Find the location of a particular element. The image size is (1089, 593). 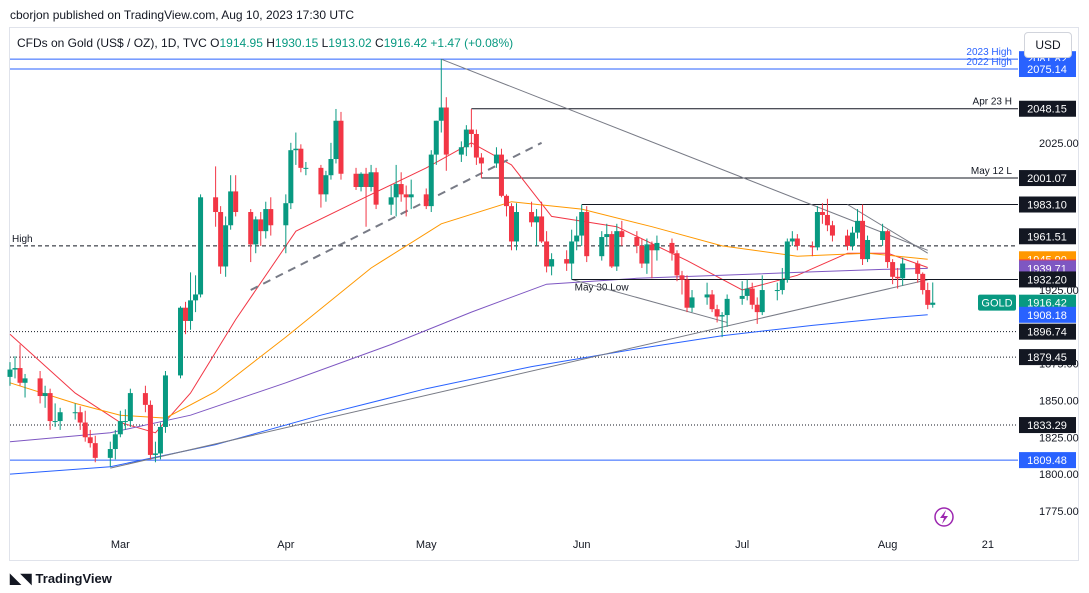

tradingview-logo: ◣◥ TradingView is located at coordinates (61, 578).